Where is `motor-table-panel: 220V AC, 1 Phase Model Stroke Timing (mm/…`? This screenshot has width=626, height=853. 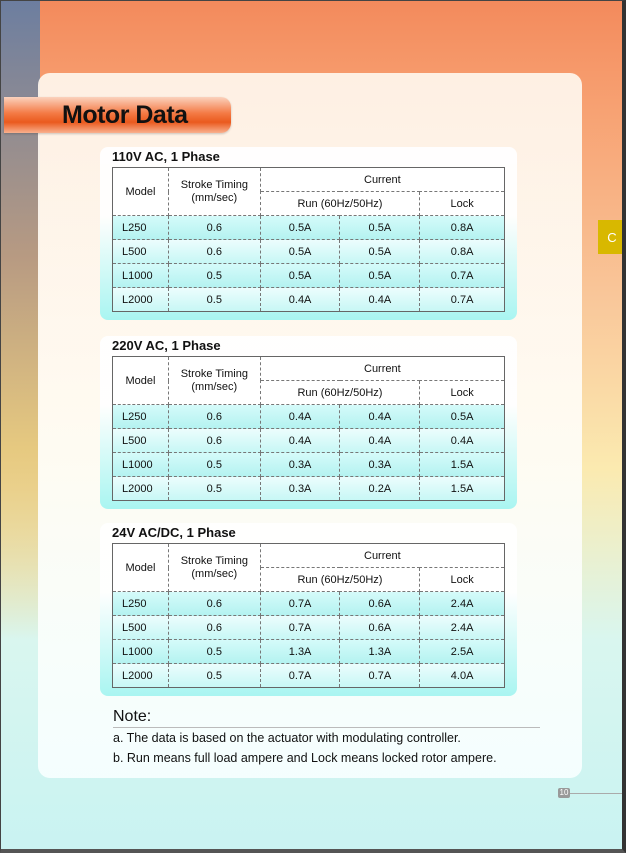
motor-table-panel: 220V AC, 1 Phase Model Stroke Timing (mm/… is located at coordinates (308, 422).